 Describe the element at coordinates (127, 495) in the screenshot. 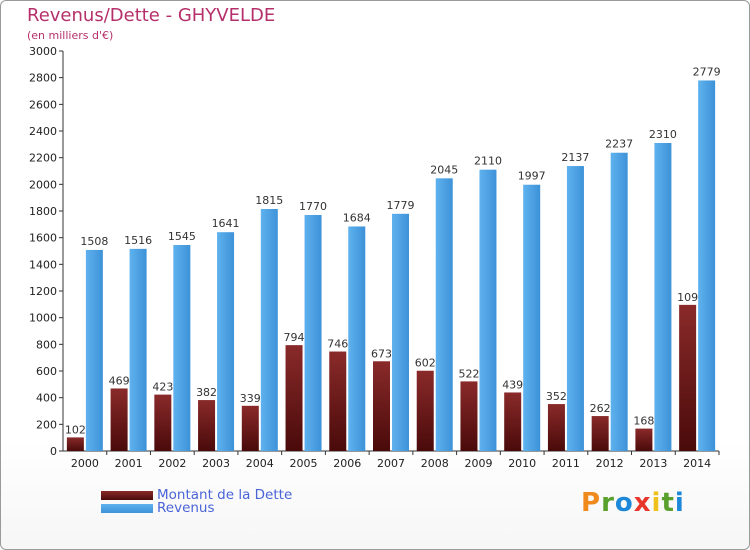

I see `legend-swatch-debt` at that location.